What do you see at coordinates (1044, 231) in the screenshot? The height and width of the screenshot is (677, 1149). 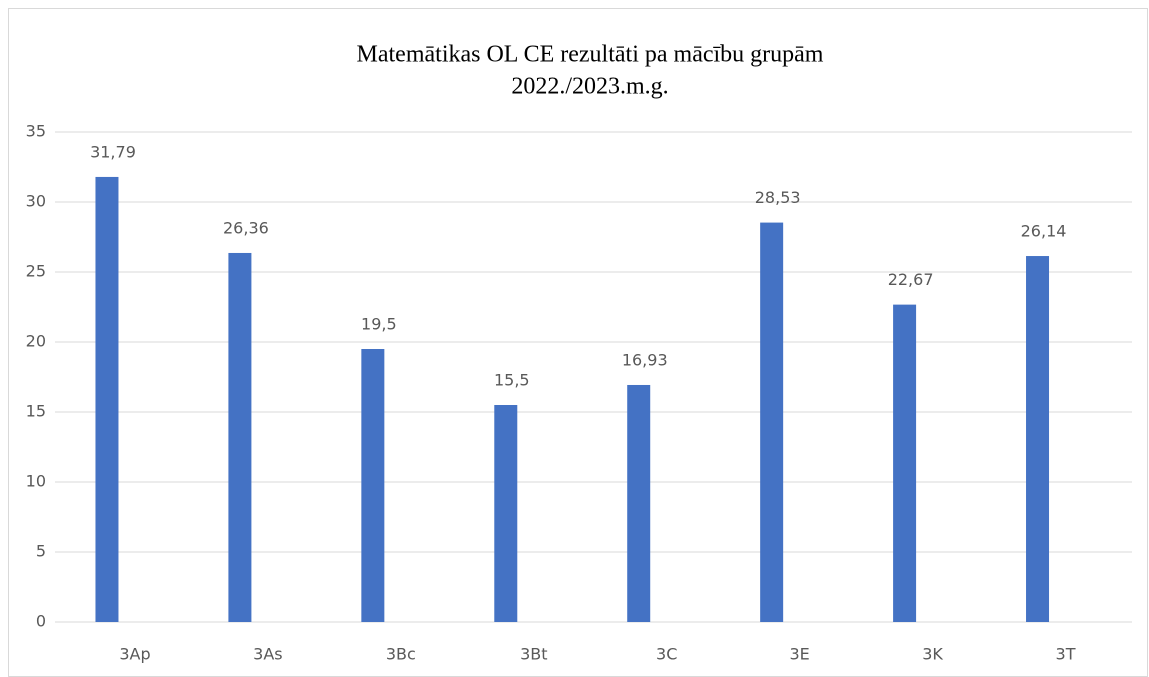 I see `data-label: 26,14` at bounding box center [1044, 231].